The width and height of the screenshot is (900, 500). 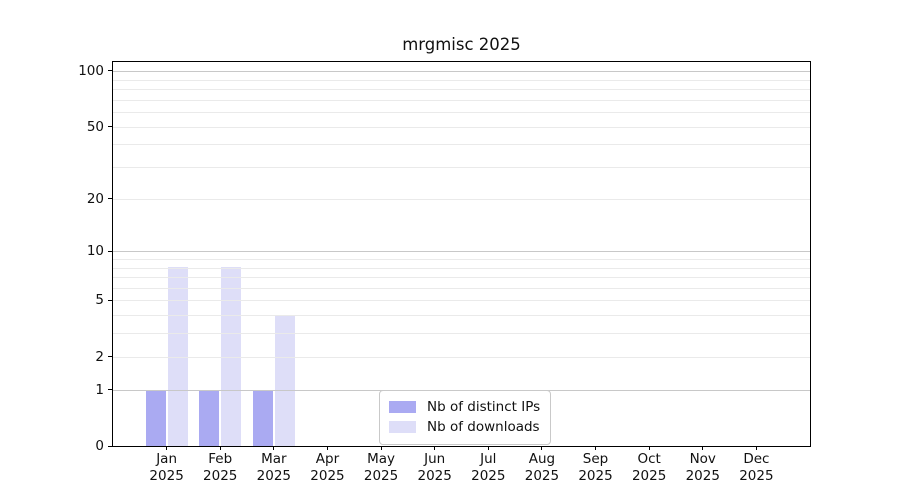 What do you see at coordinates (702, 467) in the screenshot?
I see `x-tick-label: Nov 2025` at bounding box center [702, 467].